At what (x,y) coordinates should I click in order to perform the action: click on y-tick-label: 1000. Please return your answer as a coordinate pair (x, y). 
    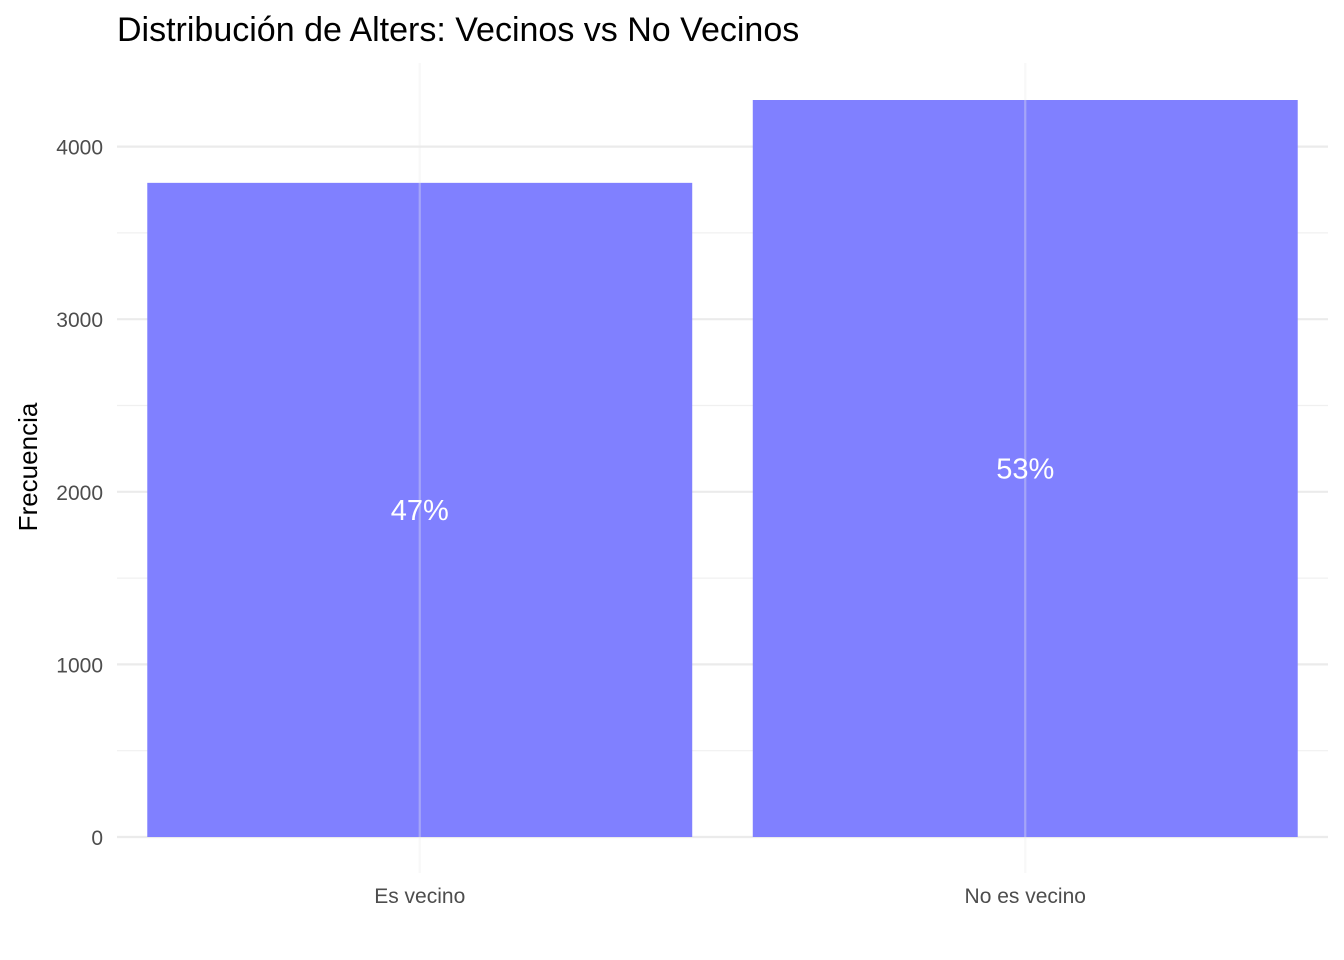
    Looking at the image, I should click on (79, 665).